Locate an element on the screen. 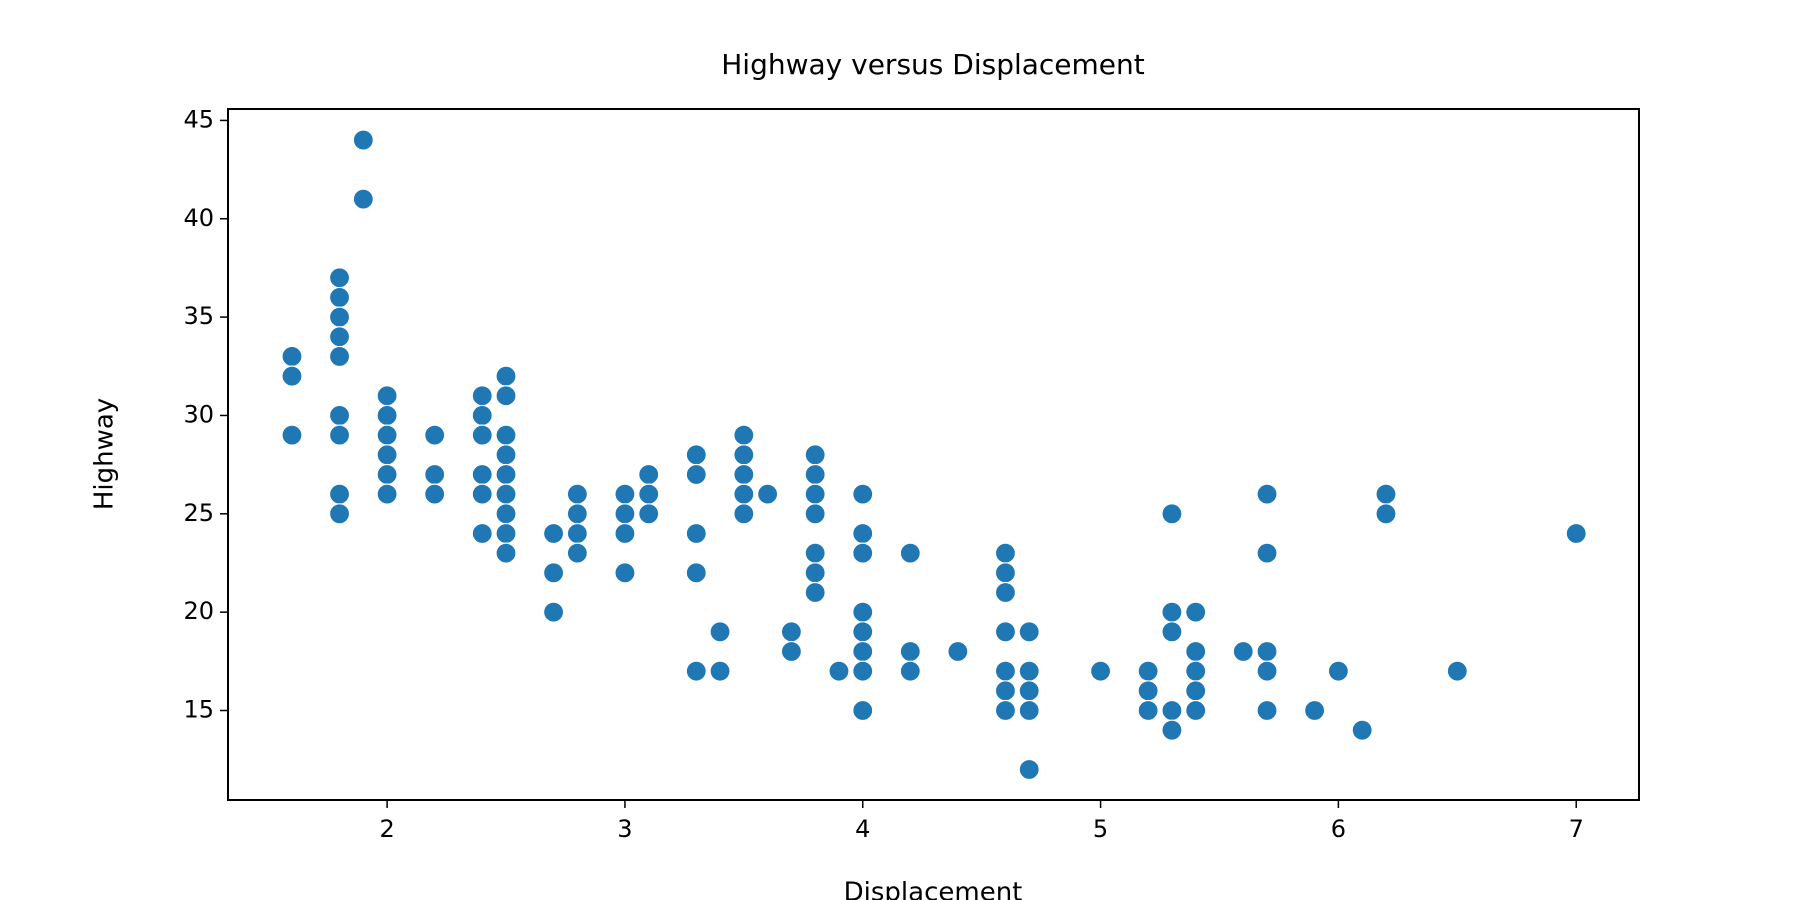 This screenshot has width=1800, height=900. chart-title: Highway versus Displacement is located at coordinates (933, 64).